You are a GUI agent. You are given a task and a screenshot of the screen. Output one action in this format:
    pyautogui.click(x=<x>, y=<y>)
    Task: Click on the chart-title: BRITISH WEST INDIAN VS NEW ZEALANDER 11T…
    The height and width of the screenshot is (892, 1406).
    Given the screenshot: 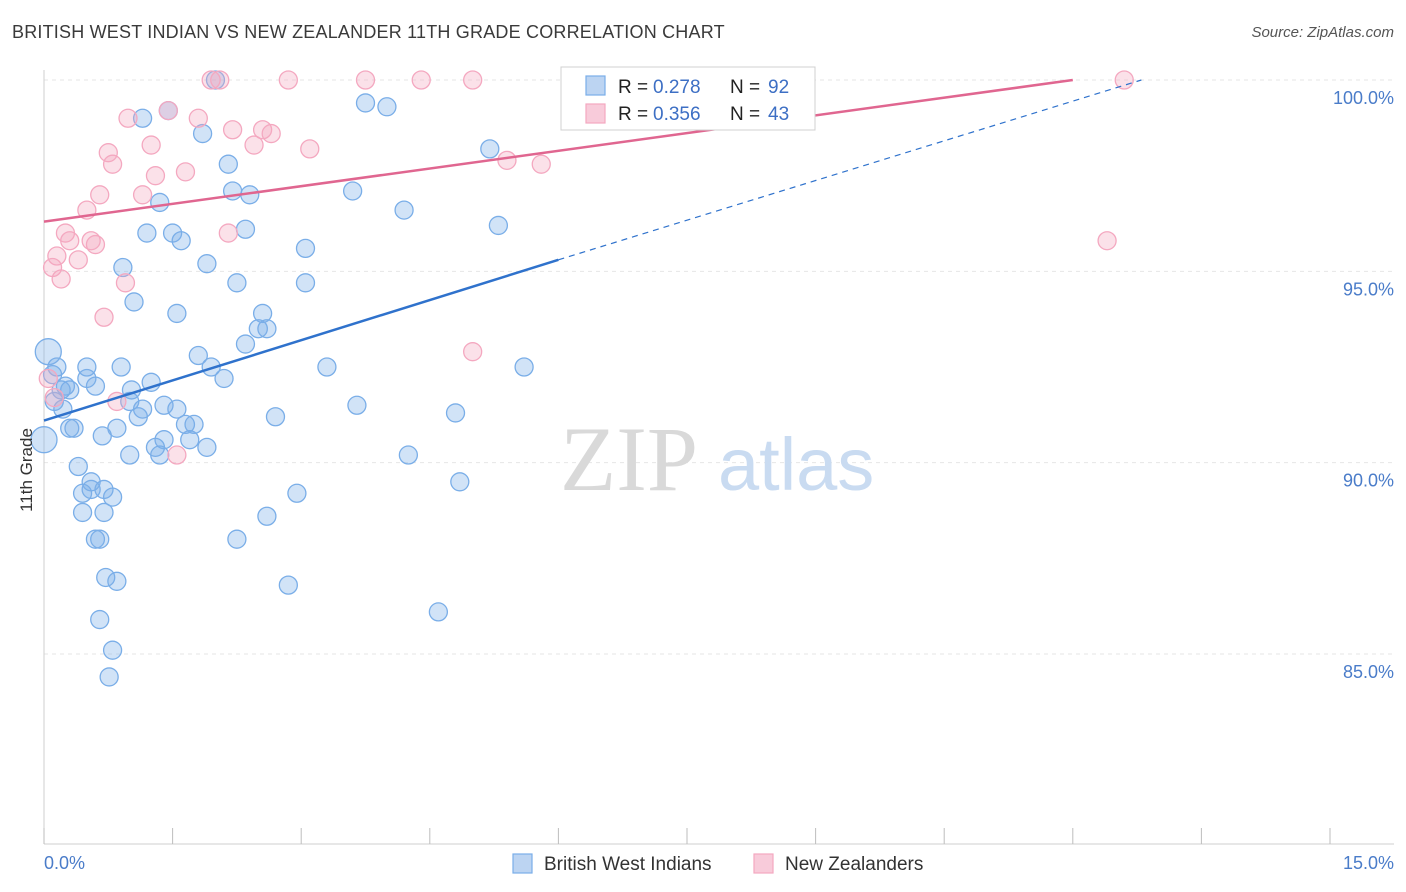 What is the action you would take?
    pyautogui.click(x=368, y=32)
    